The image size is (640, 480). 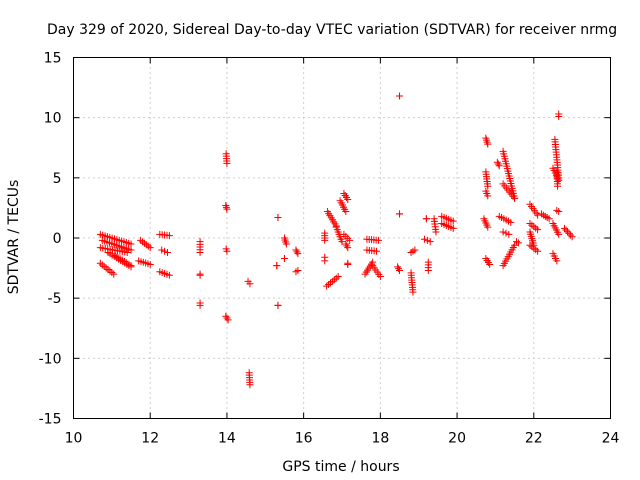 I want to click on x-tick-label: 24, so click(x=611, y=439).